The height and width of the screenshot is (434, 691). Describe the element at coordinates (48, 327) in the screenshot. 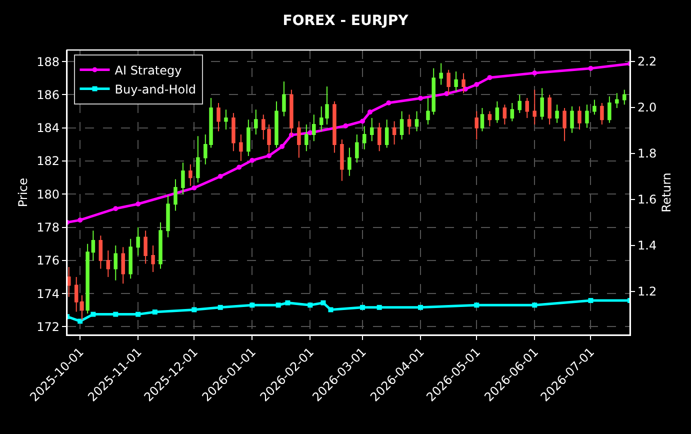

I see `y-tick-label: 172` at that location.